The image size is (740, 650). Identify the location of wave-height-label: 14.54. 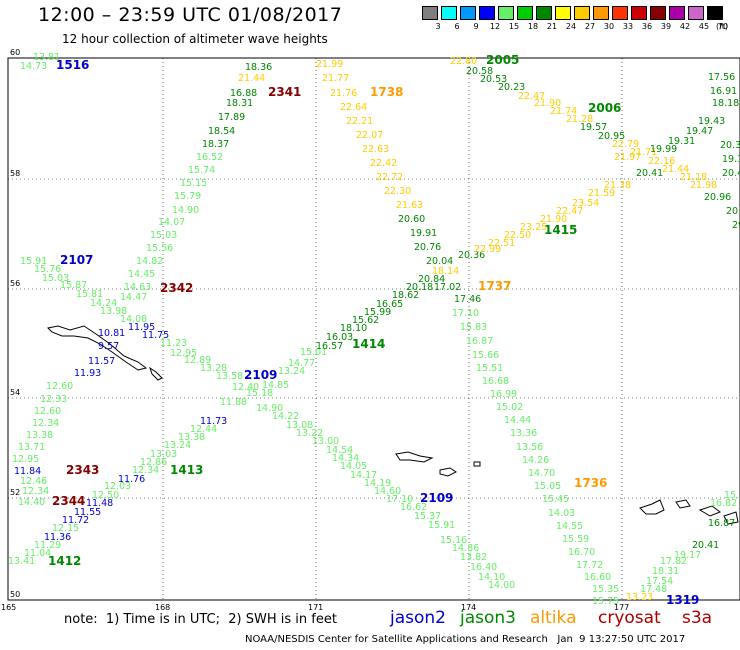
(339, 450).